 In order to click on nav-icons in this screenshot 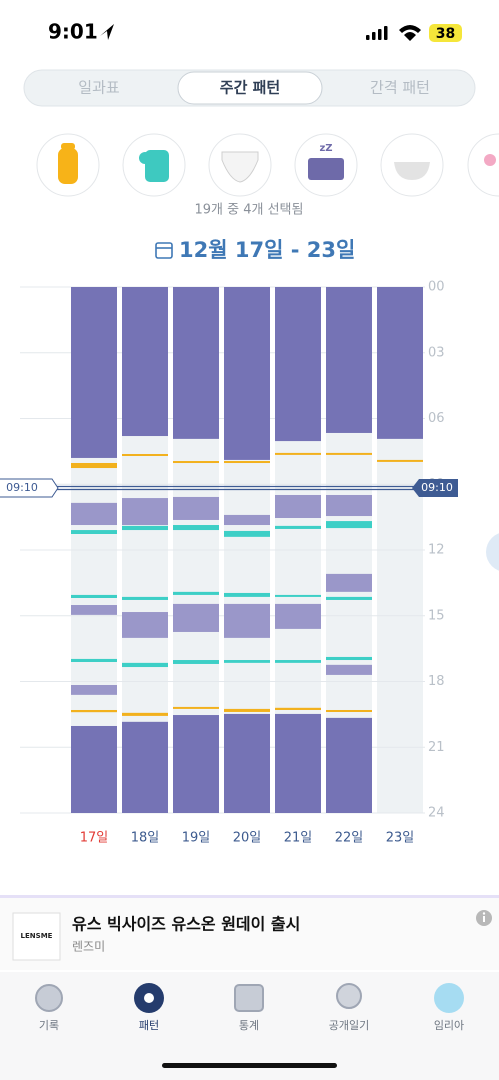, I will do `click(249, 998)`.